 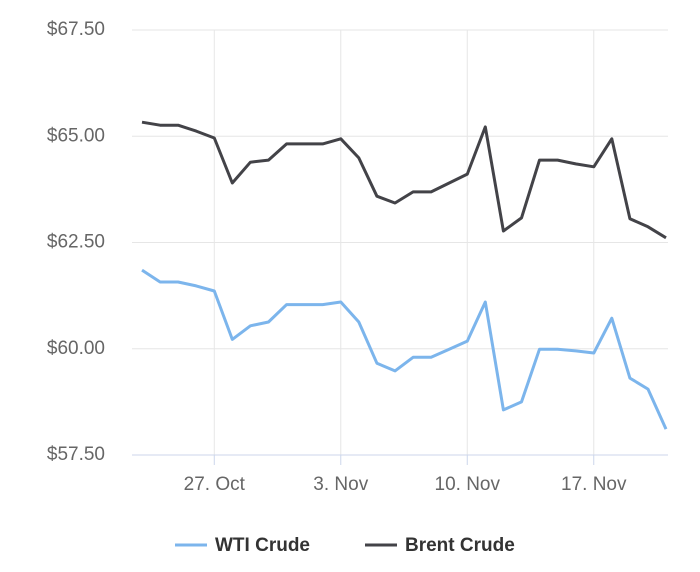 I want to click on legend-label: Brent Crude, so click(x=460, y=545).